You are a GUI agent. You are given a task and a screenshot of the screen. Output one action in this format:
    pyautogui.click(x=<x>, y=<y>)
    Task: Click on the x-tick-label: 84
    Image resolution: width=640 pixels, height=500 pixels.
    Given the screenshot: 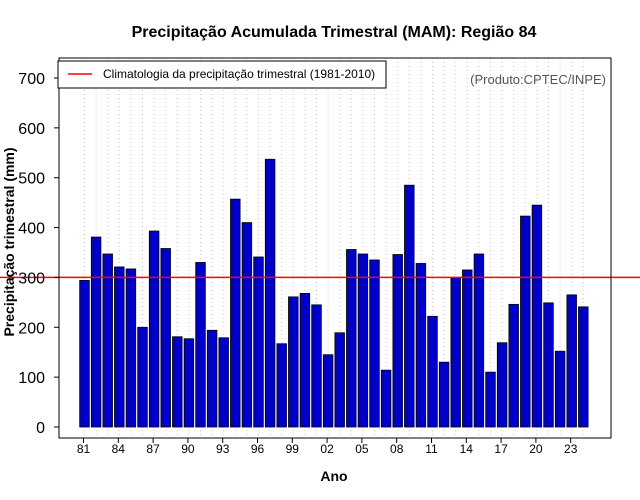 What is the action you would take?
    pyautogui.click(x=119, y=449)
    